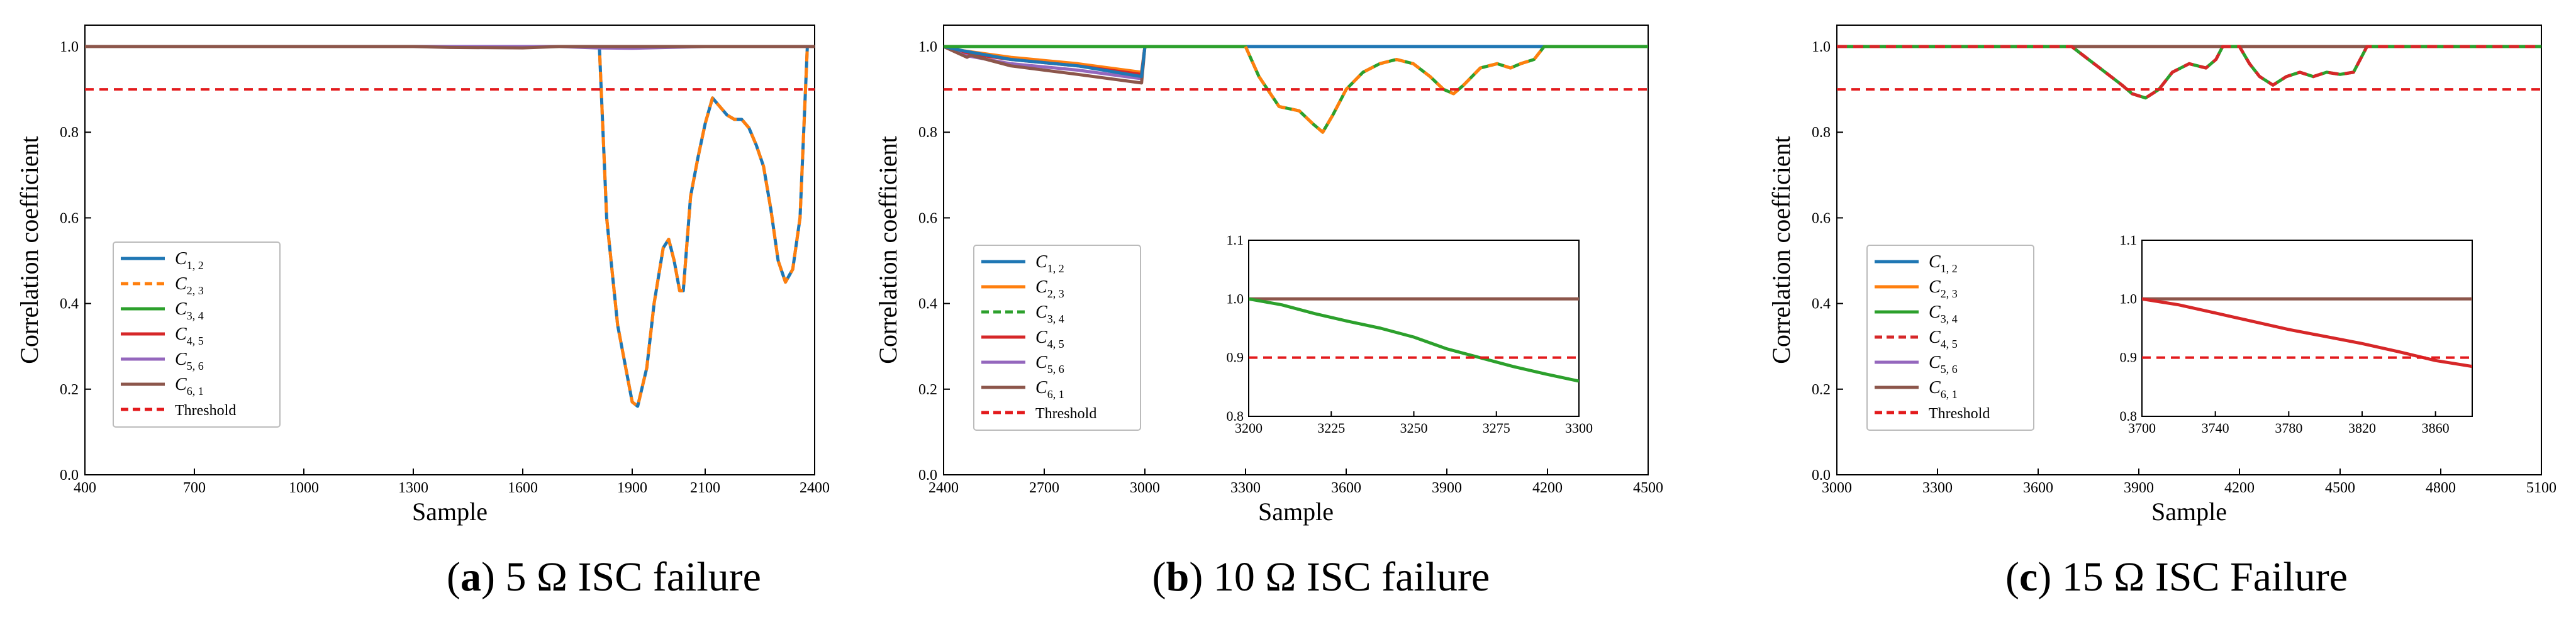 This screenshot has height=627, width=2576. Describe the element at coordinates (1331, 428) in the screenshot. I see `inset-x-tick-label: 3225` at that location.